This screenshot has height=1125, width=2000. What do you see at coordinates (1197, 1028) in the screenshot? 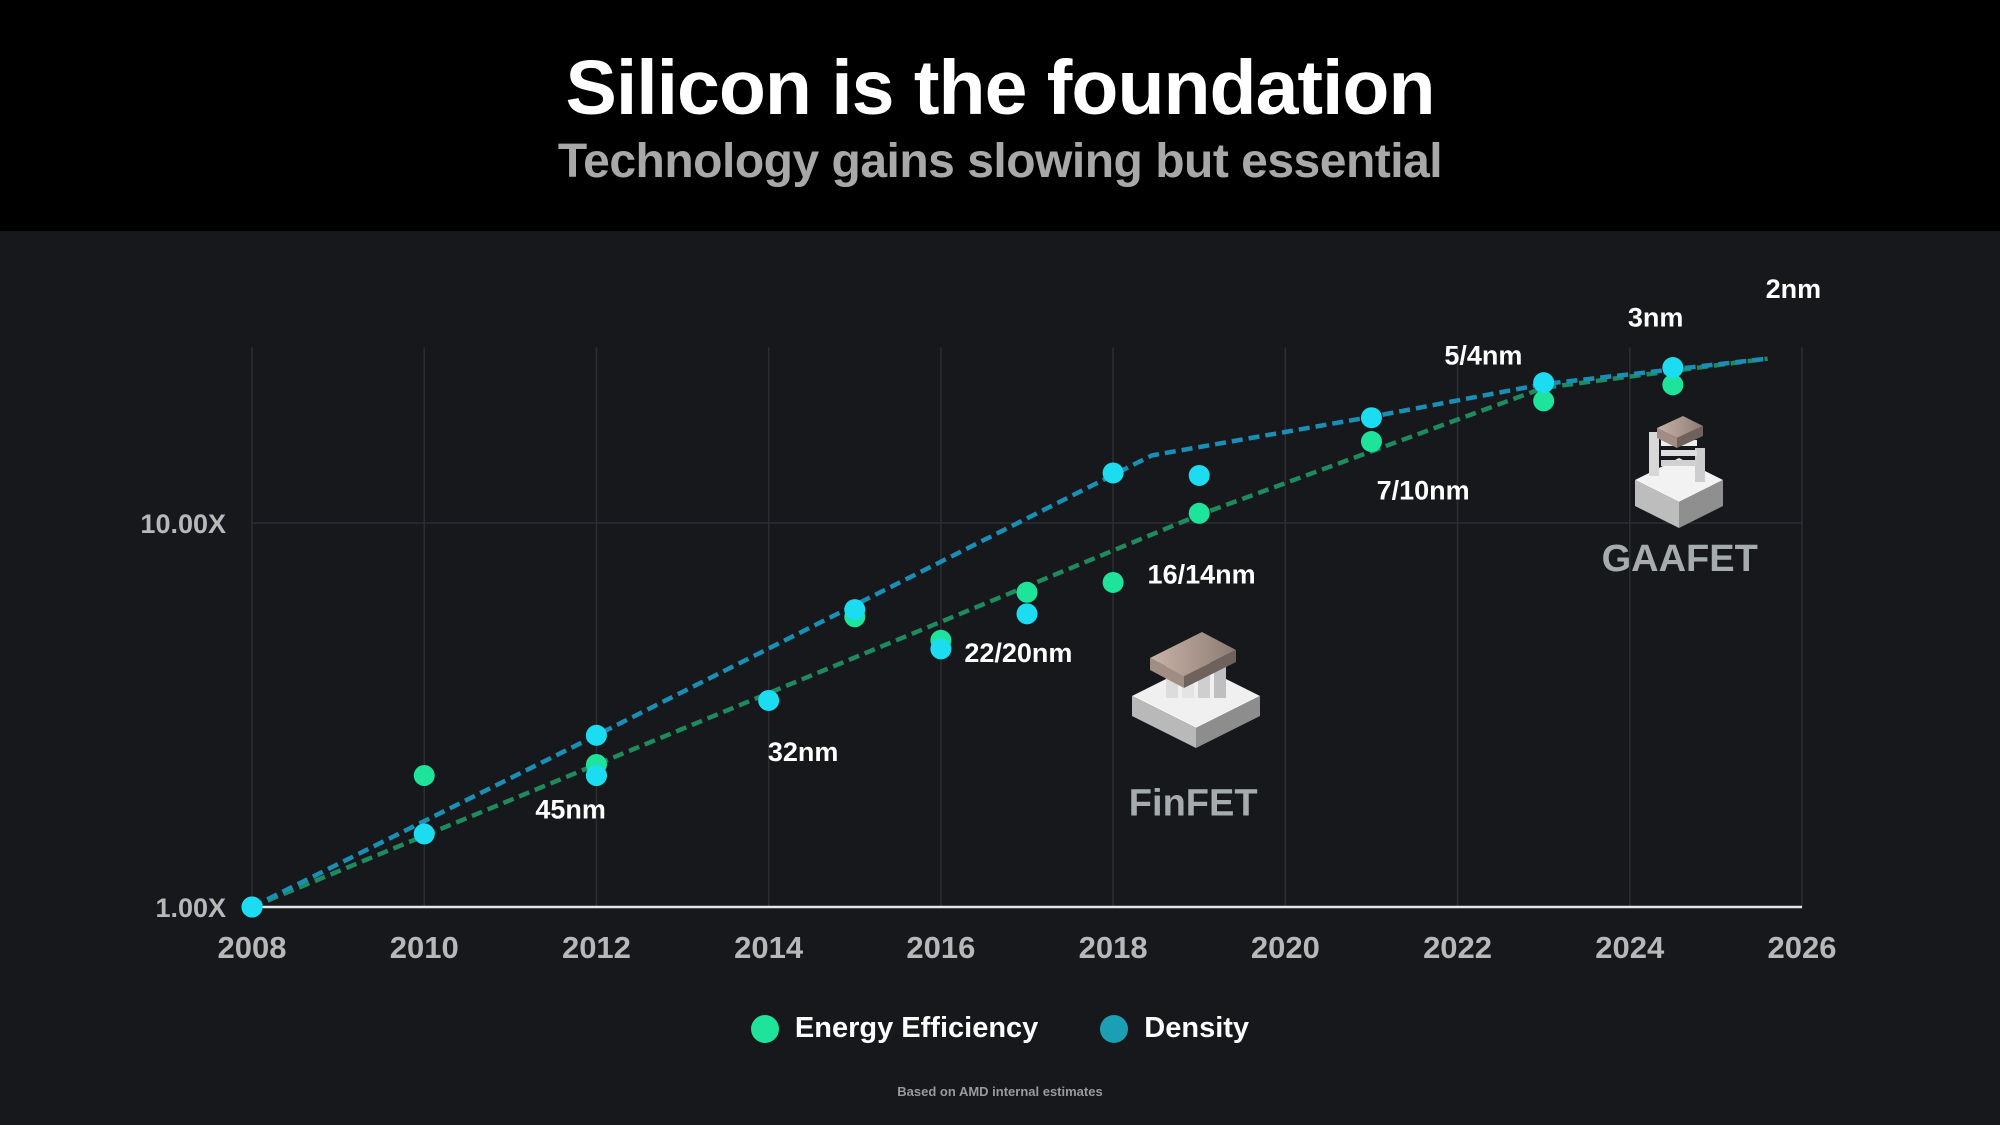
I see `legend-label-density: Density` at bounding box center [1197, 1028].